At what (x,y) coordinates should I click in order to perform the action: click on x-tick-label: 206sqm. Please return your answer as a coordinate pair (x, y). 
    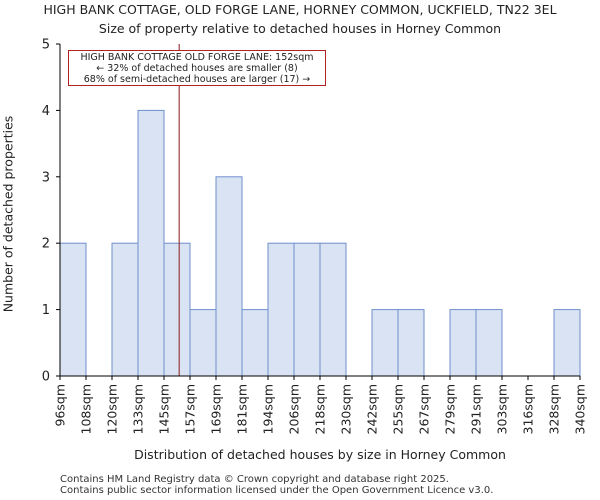
    Looking at the image, I should click on (294, 409).